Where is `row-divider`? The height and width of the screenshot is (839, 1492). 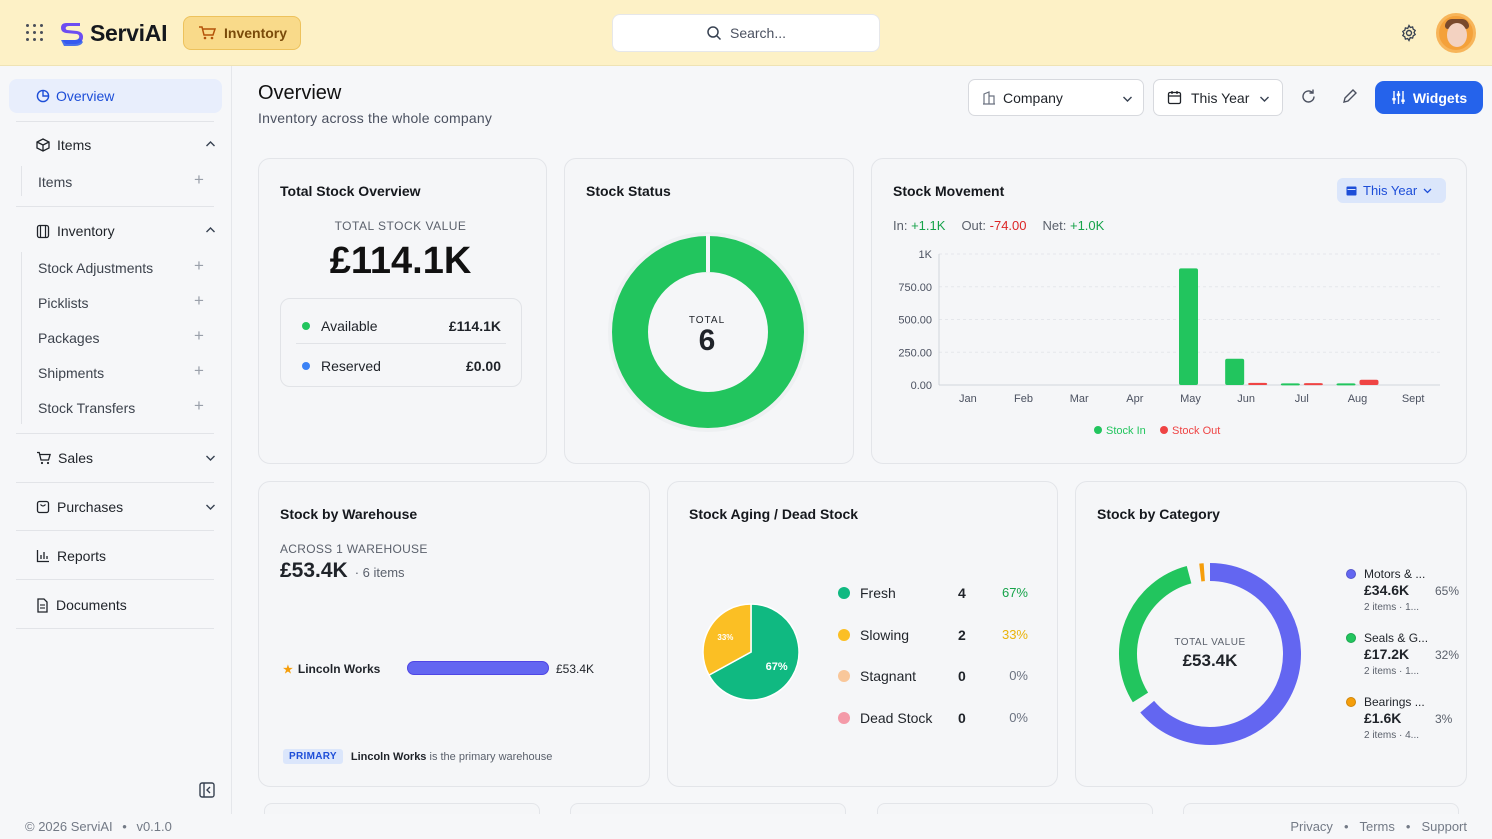 row-divider is located at coordinates (401, 343).